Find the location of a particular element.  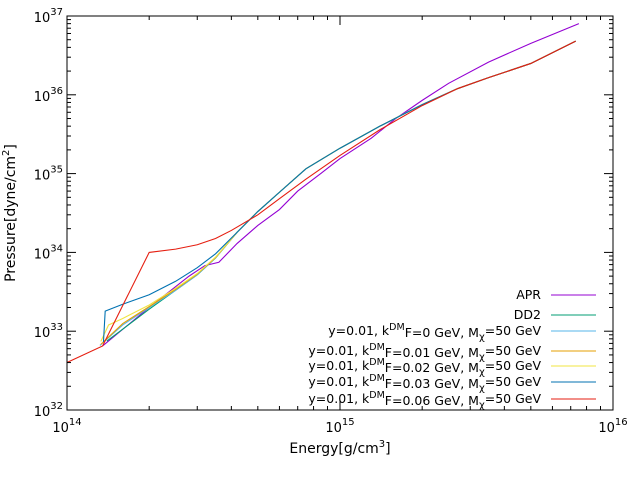

legend-label-6: y=0.01, kDMF=0.06 GeV, Mχ=50 GeV is located at coordinates (424, 400).